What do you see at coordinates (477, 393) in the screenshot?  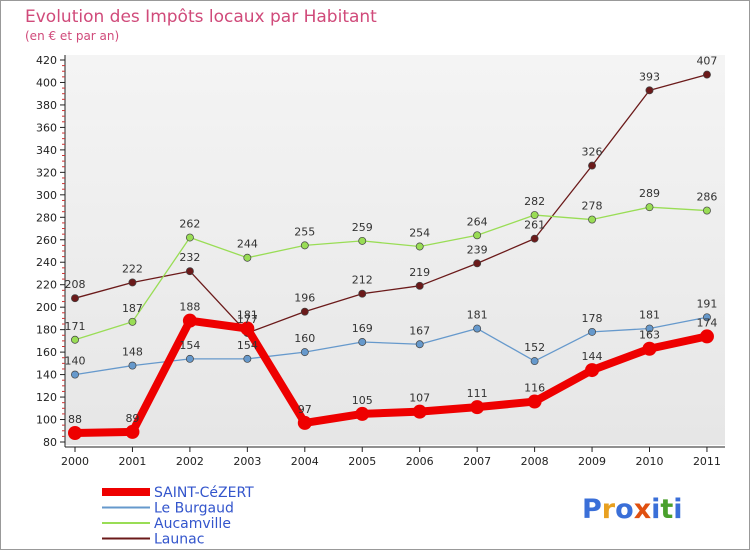 I see `data-label-saint-c-zert: 111` at bounding box center [477, 393].